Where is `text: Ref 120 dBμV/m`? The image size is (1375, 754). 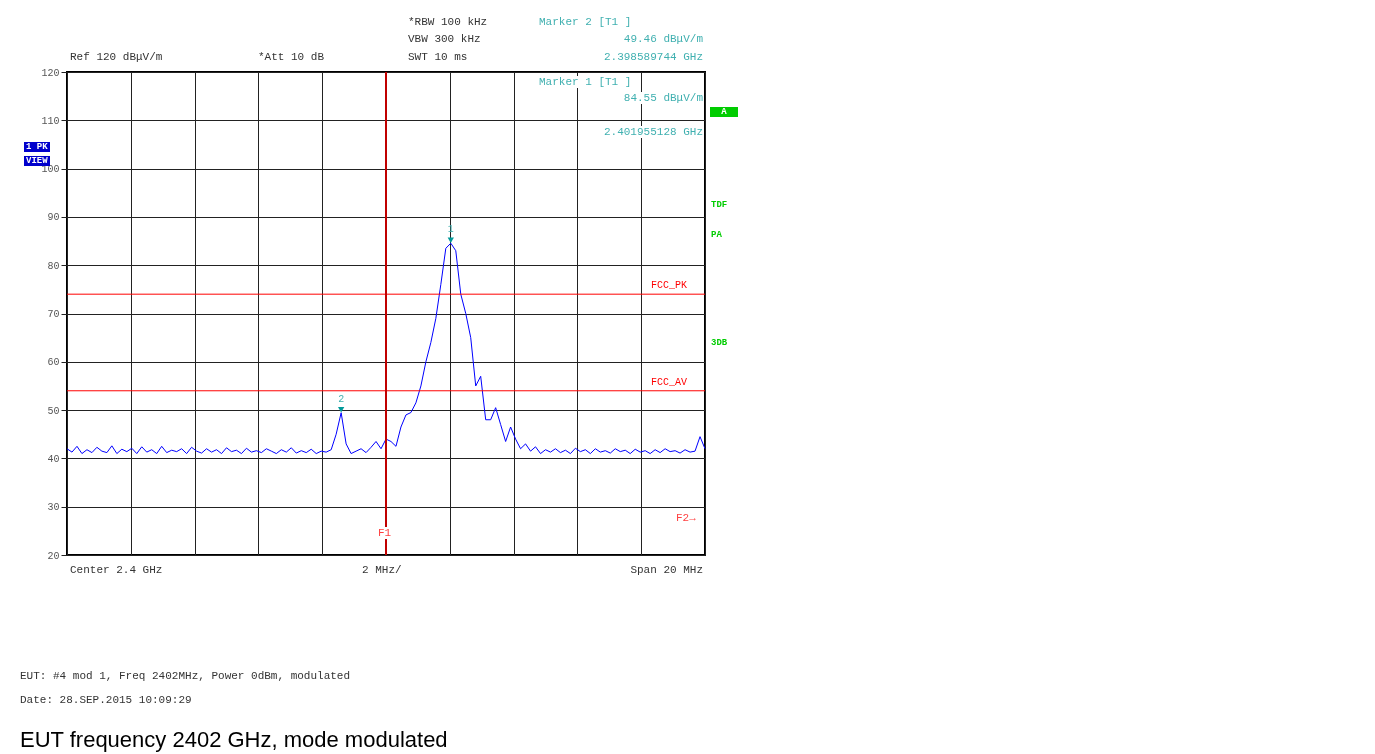 text: Ref 120 dBμV/m is located at coordinates (116, 57).